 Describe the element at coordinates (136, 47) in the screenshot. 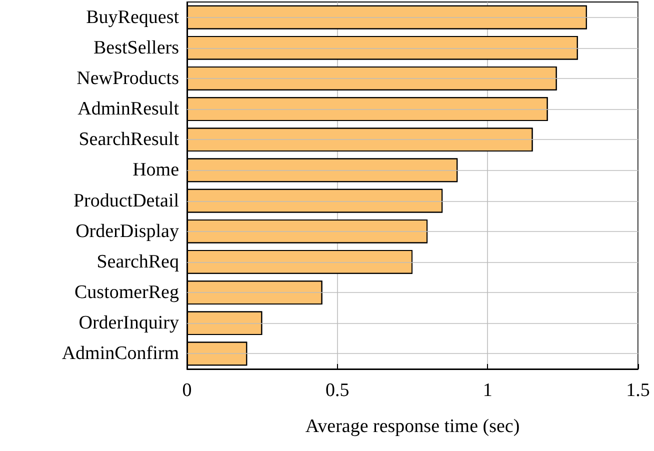

I see `y-tick-label: BestSellers` at that location.